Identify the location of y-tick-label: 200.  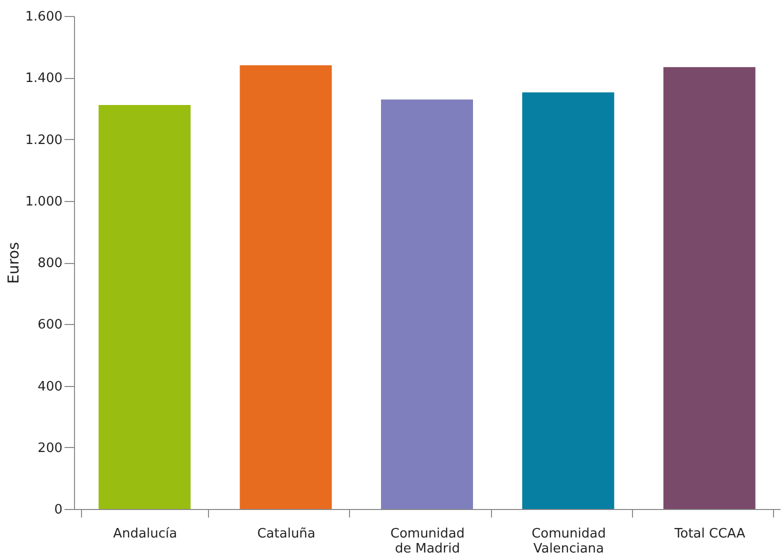
(50, 448).